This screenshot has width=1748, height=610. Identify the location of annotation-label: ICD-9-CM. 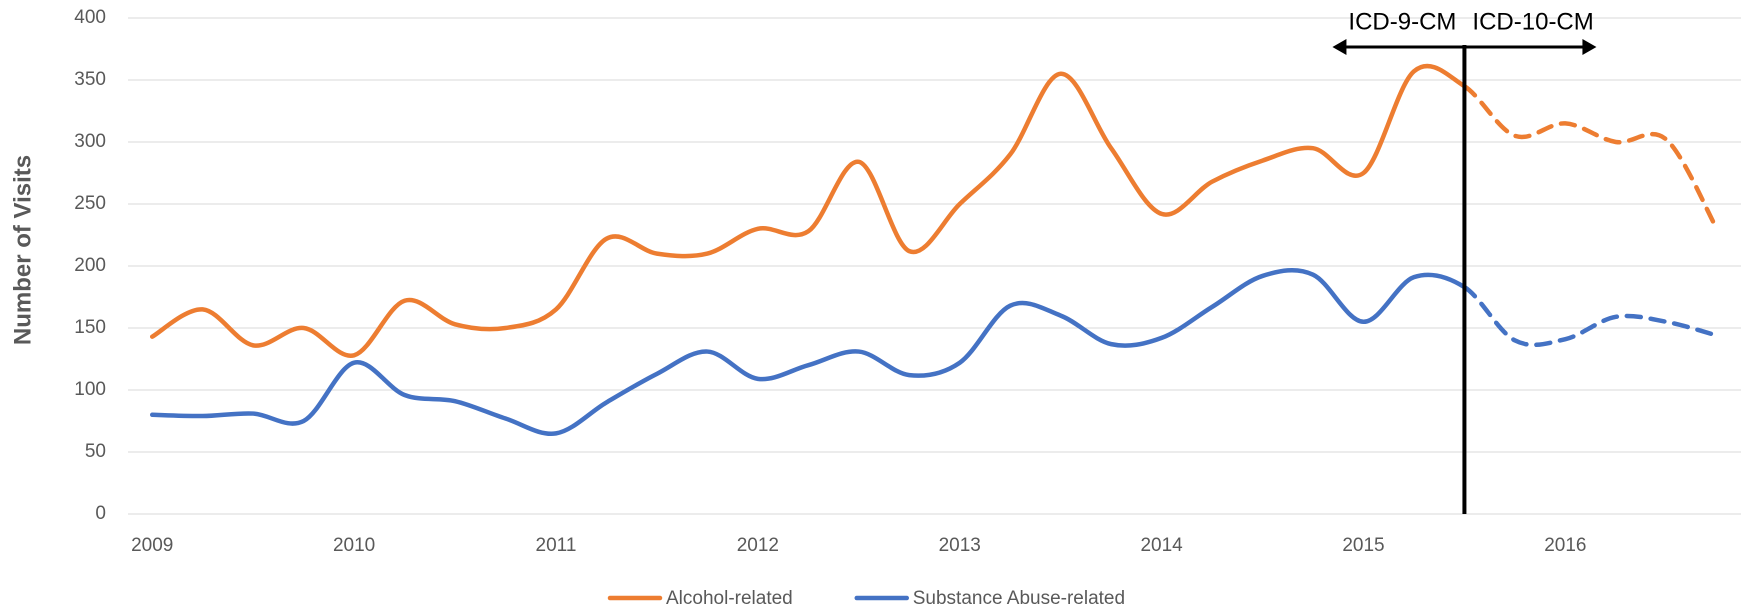
(1402, 21).